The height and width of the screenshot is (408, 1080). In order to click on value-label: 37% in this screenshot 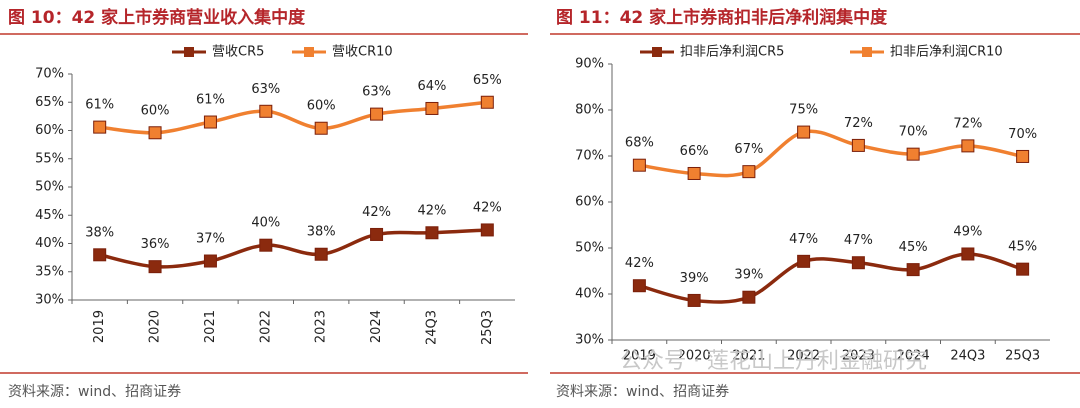, I will do `click(210, 239)`.